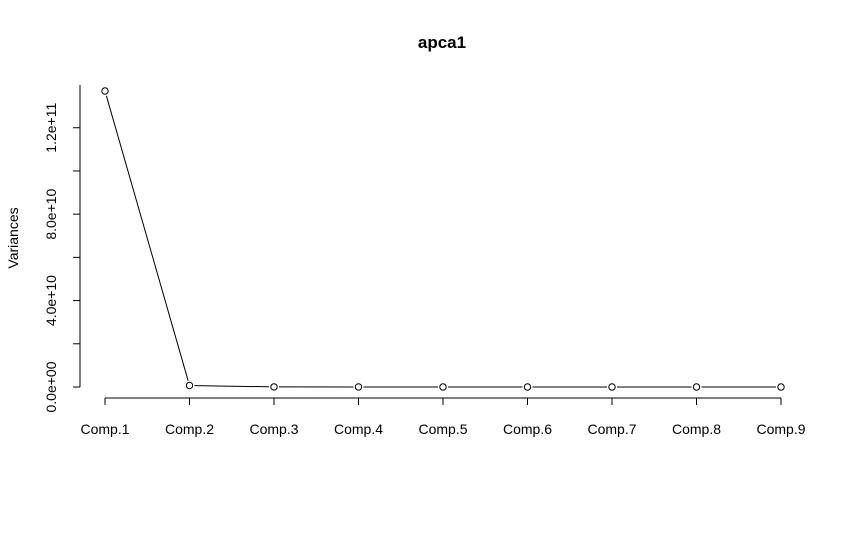 Image resolution: width=848 pixels, height=552 pixels. I want to click on x-tick-label: Comp.8, so click(696, 429).